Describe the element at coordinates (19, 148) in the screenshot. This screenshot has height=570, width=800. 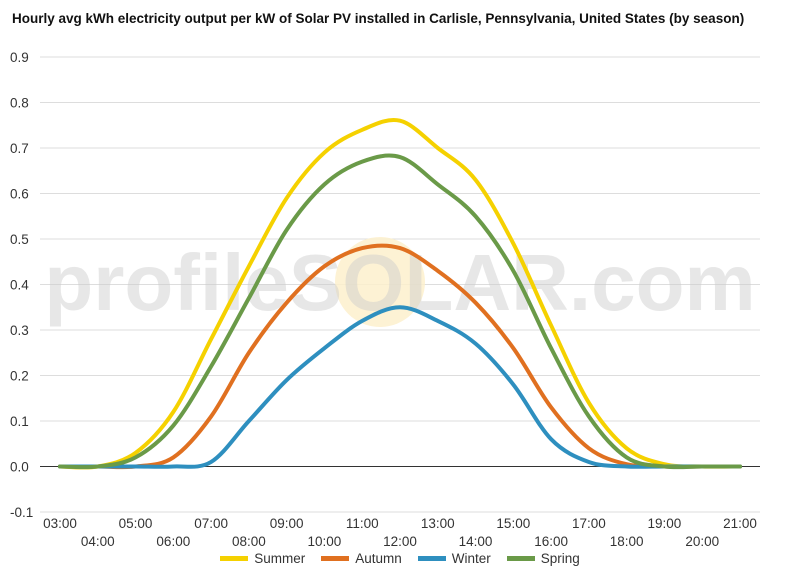
I see `y-tick-label: 0.7` at that location.